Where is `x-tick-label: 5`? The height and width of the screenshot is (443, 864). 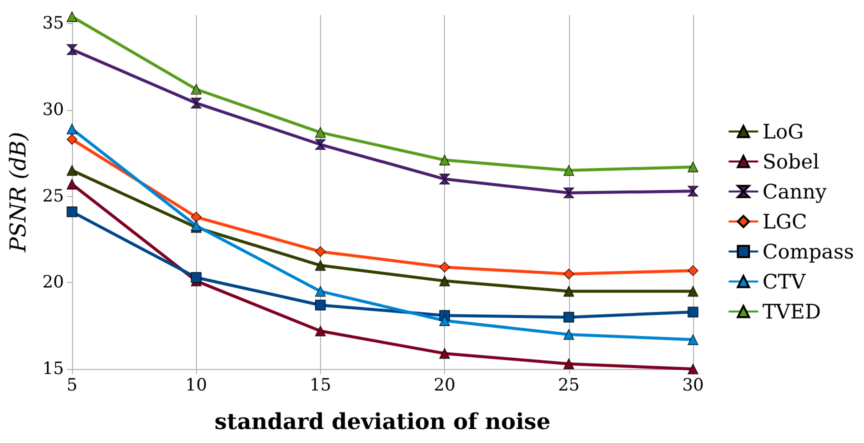
x-tick-label: 5 is located at coordinates (72, 386).